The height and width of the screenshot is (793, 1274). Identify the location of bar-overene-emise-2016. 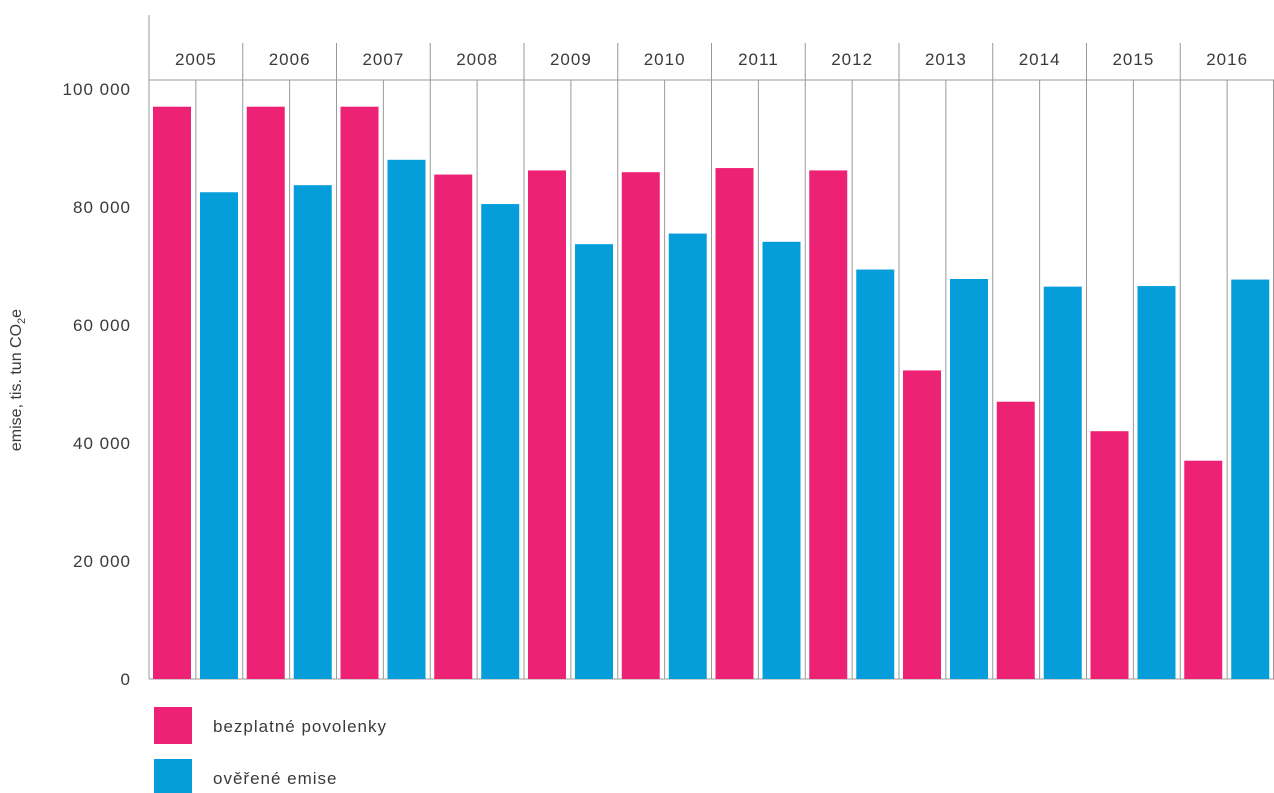
(1250, 479).